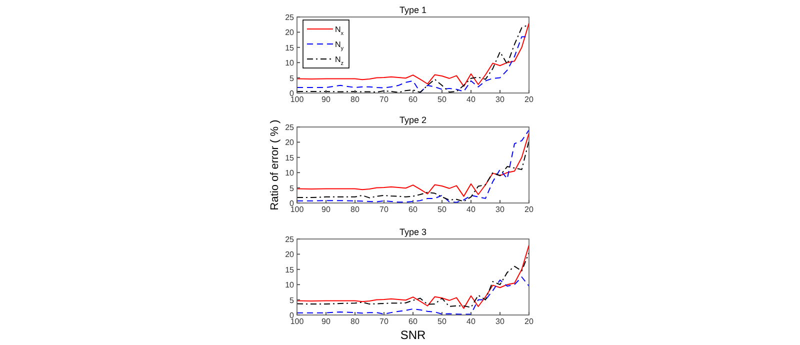  What do you see at coordinates (413, 10) in the screenshot?
I see `chart-title: Type 1` at bounding box center [413, 10].